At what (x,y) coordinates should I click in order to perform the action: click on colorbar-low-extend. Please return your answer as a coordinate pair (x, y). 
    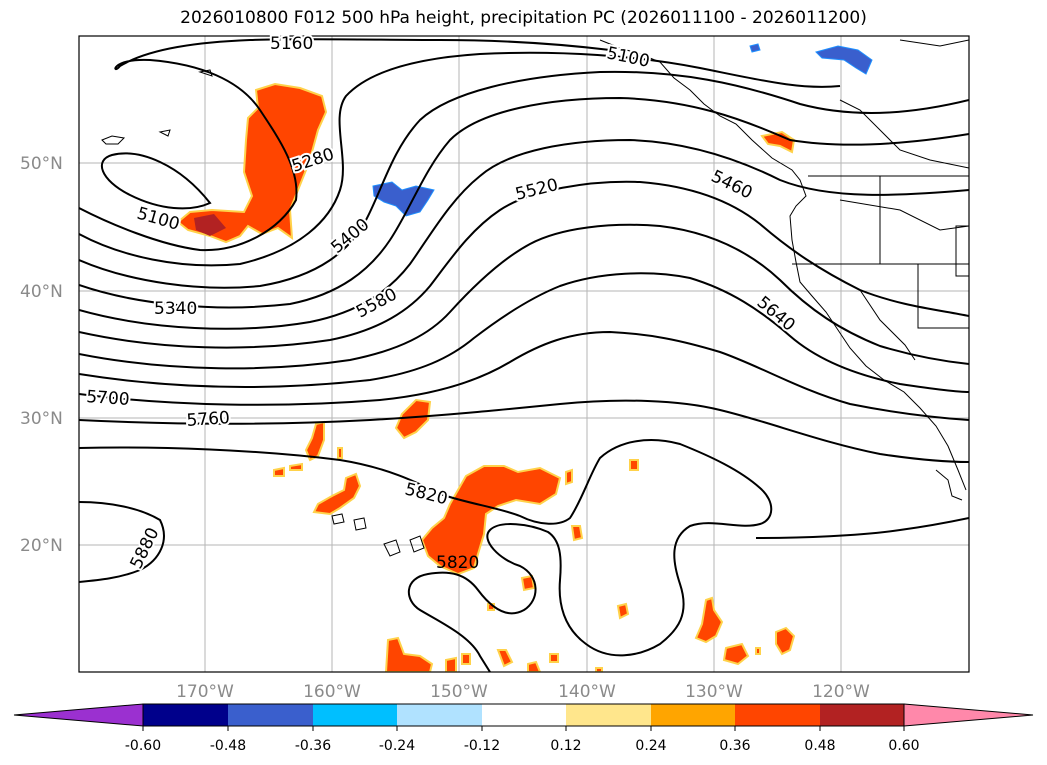
    Looking at the image, I should click on (78, 715).